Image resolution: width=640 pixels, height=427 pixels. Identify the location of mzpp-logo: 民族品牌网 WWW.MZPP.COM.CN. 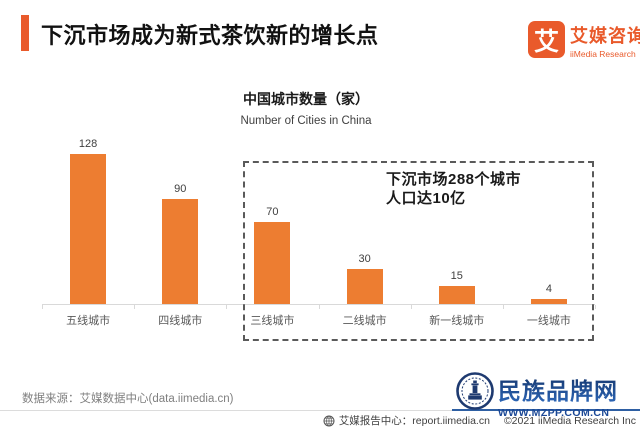
(537, 395).